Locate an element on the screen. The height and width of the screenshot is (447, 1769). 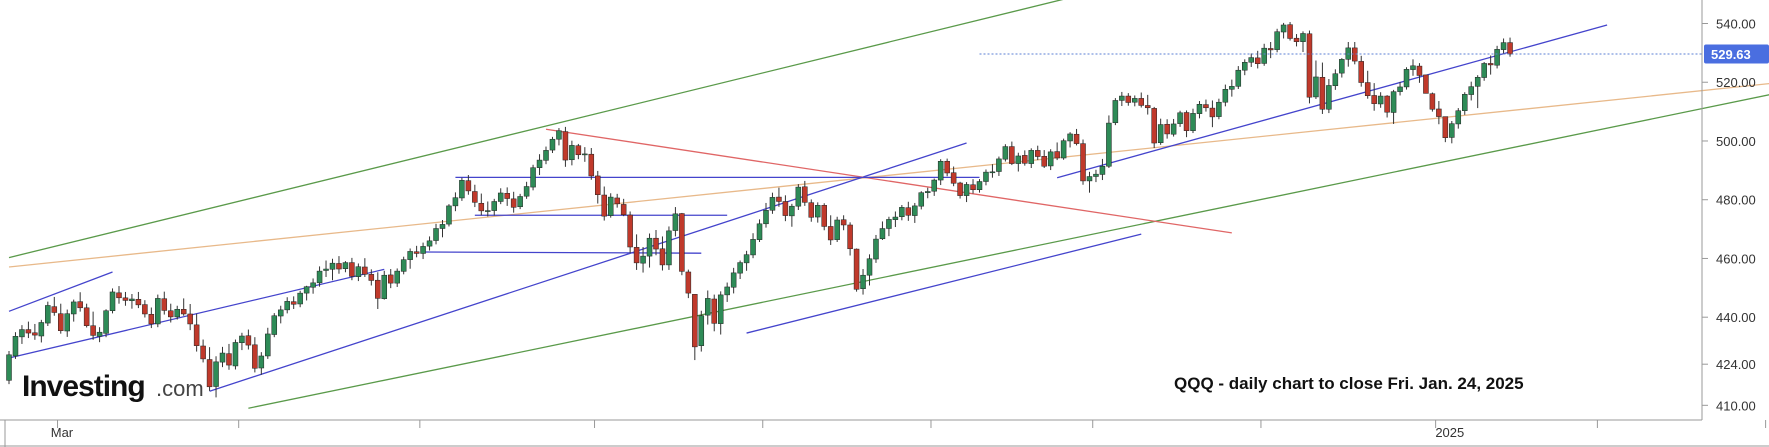
trendline-aug-blue-channel is located at coordinates (944, 283).